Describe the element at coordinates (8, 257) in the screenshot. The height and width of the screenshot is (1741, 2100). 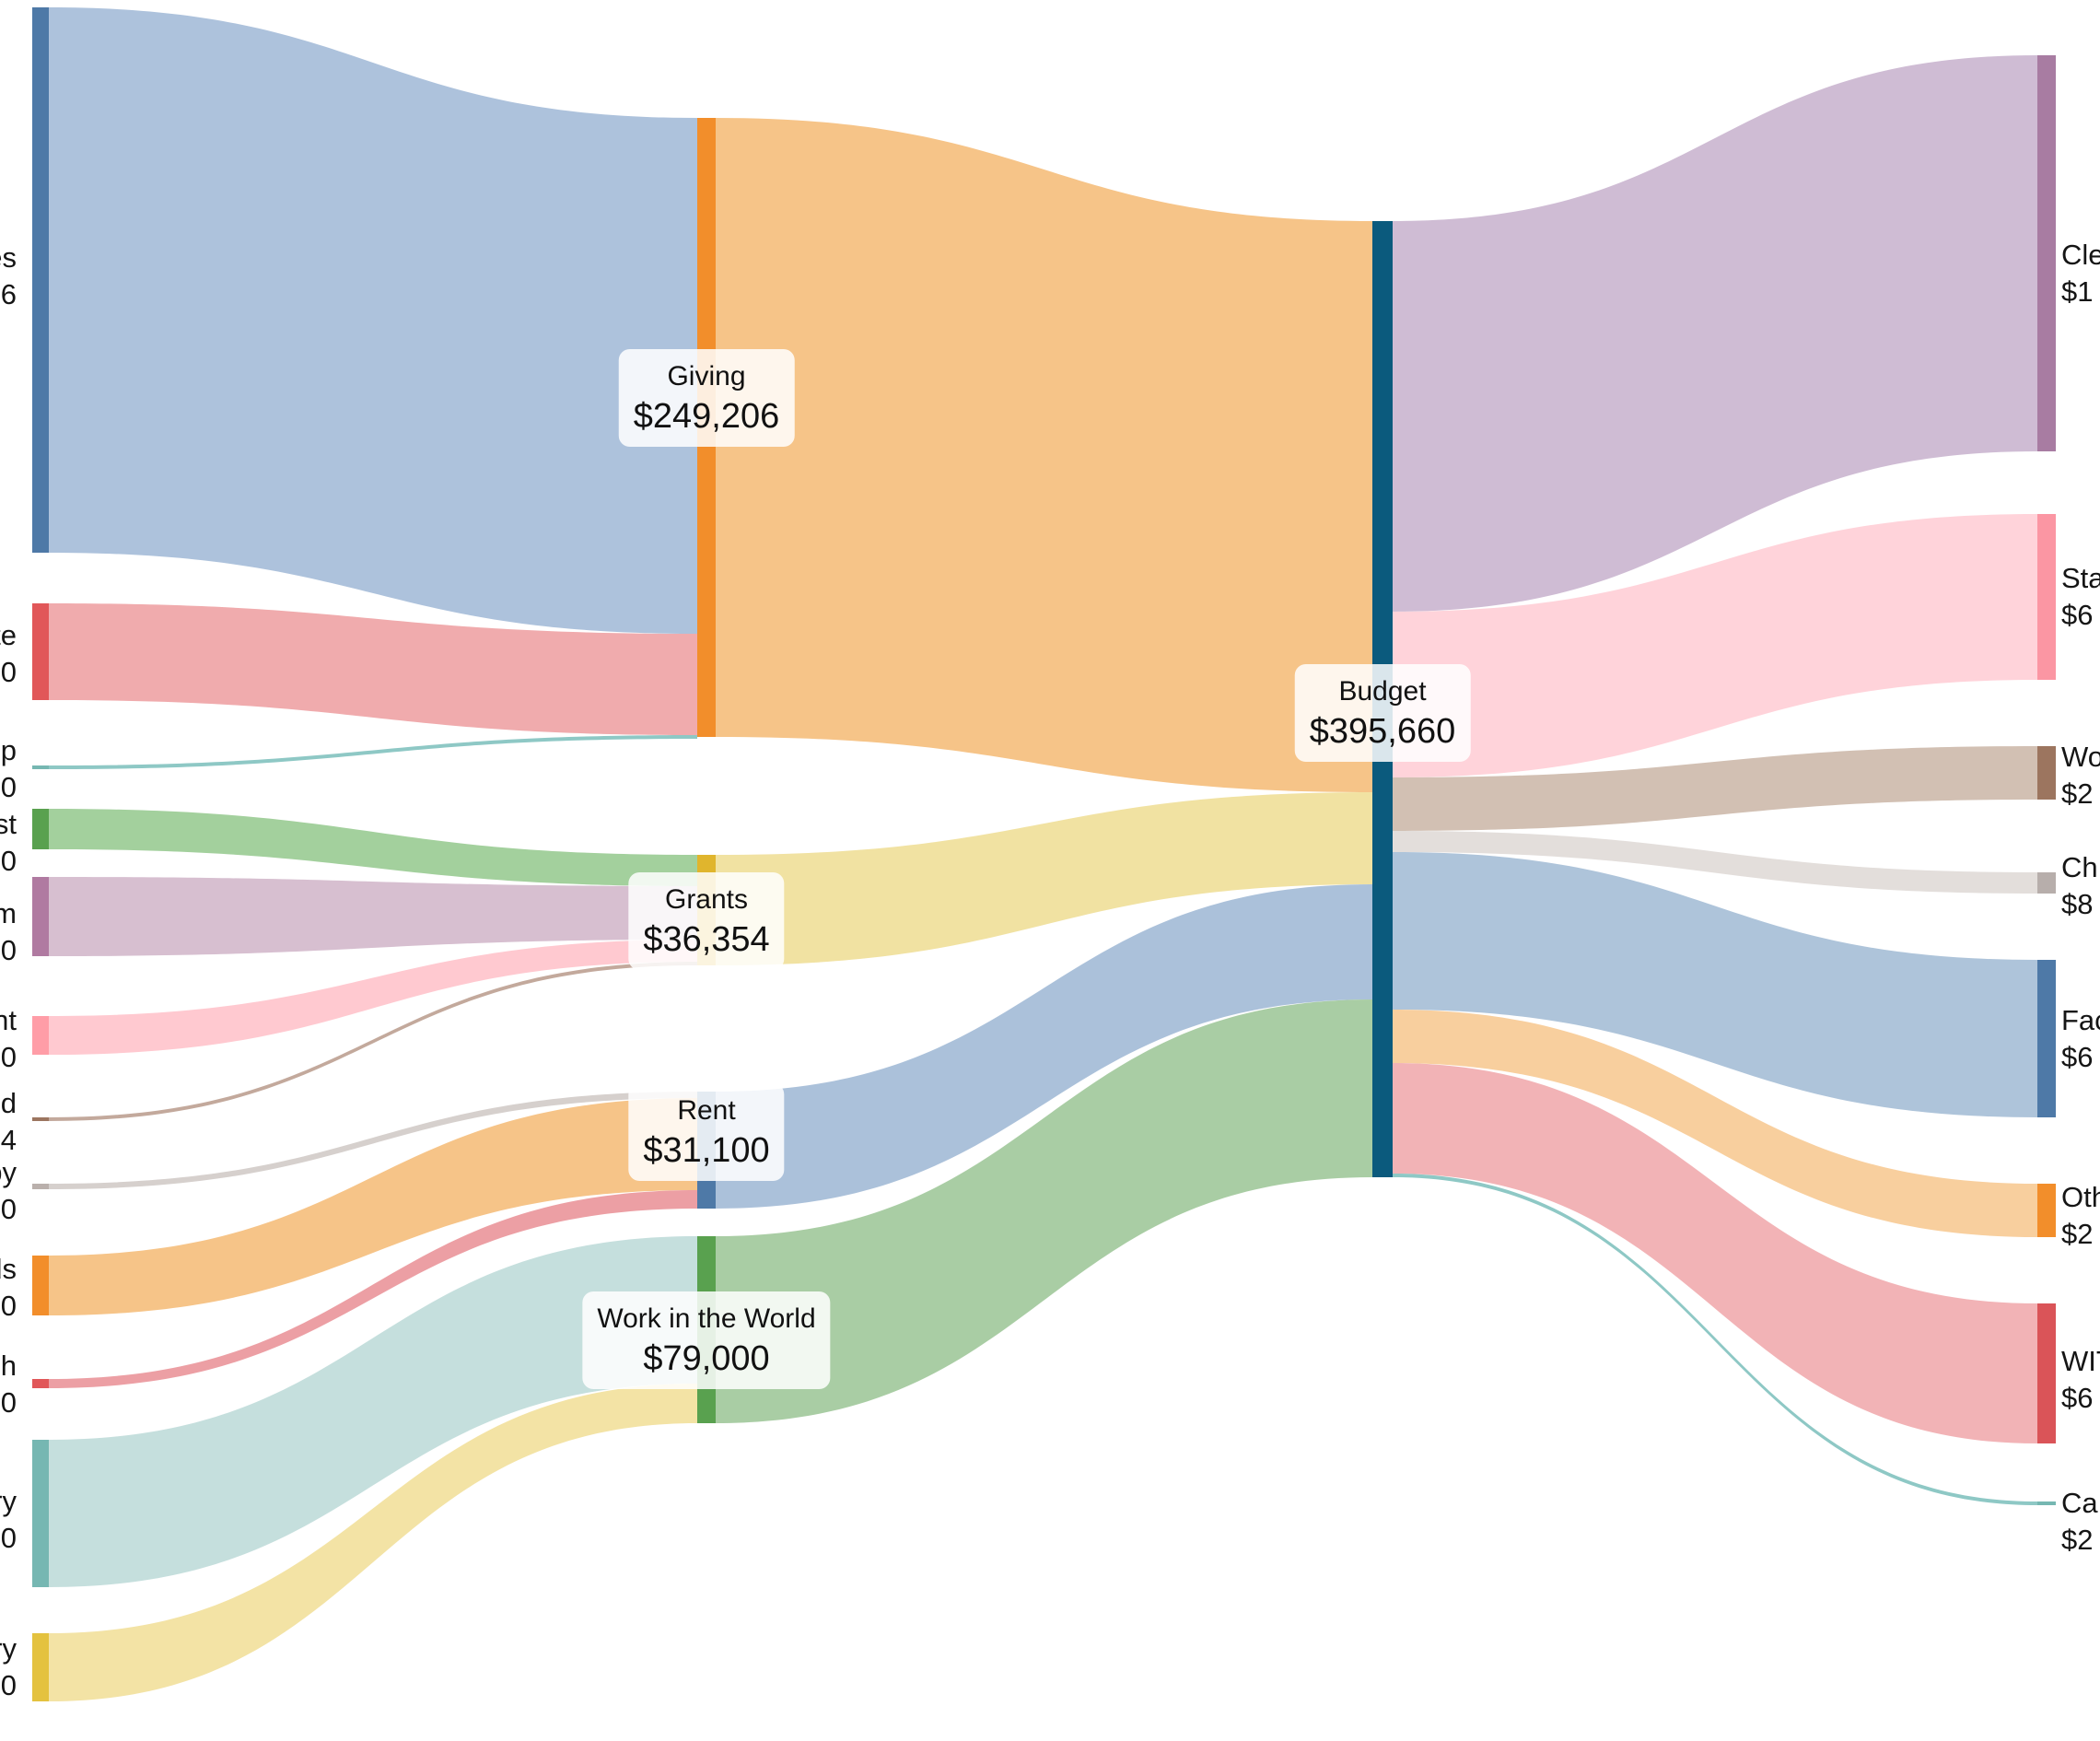
I see `label-l1-line: es` at that location.